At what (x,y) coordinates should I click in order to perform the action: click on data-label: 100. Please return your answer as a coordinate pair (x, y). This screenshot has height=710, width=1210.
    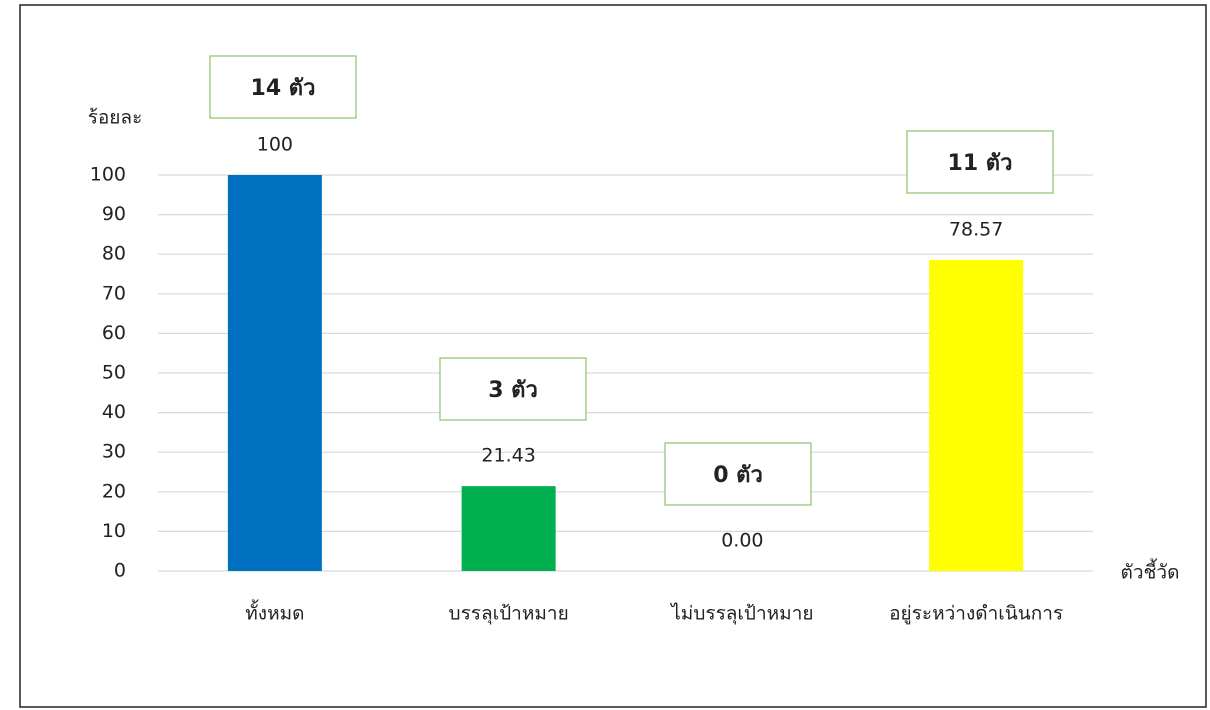
    Looking at the image, I should click on (275, 145).